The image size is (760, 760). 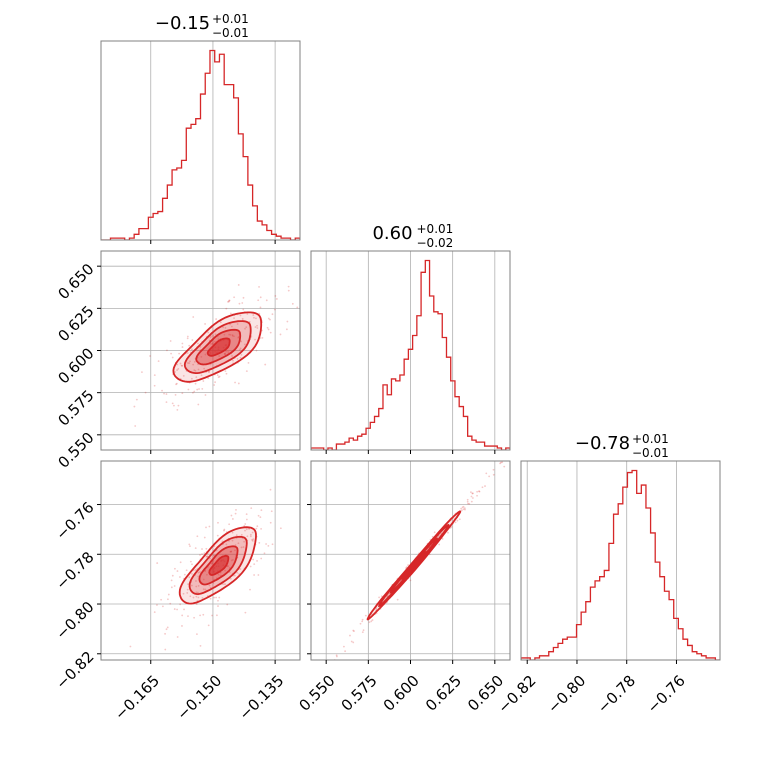 I want to click on x-tick-label-p1: 0.600, so click(x=401, y=693).